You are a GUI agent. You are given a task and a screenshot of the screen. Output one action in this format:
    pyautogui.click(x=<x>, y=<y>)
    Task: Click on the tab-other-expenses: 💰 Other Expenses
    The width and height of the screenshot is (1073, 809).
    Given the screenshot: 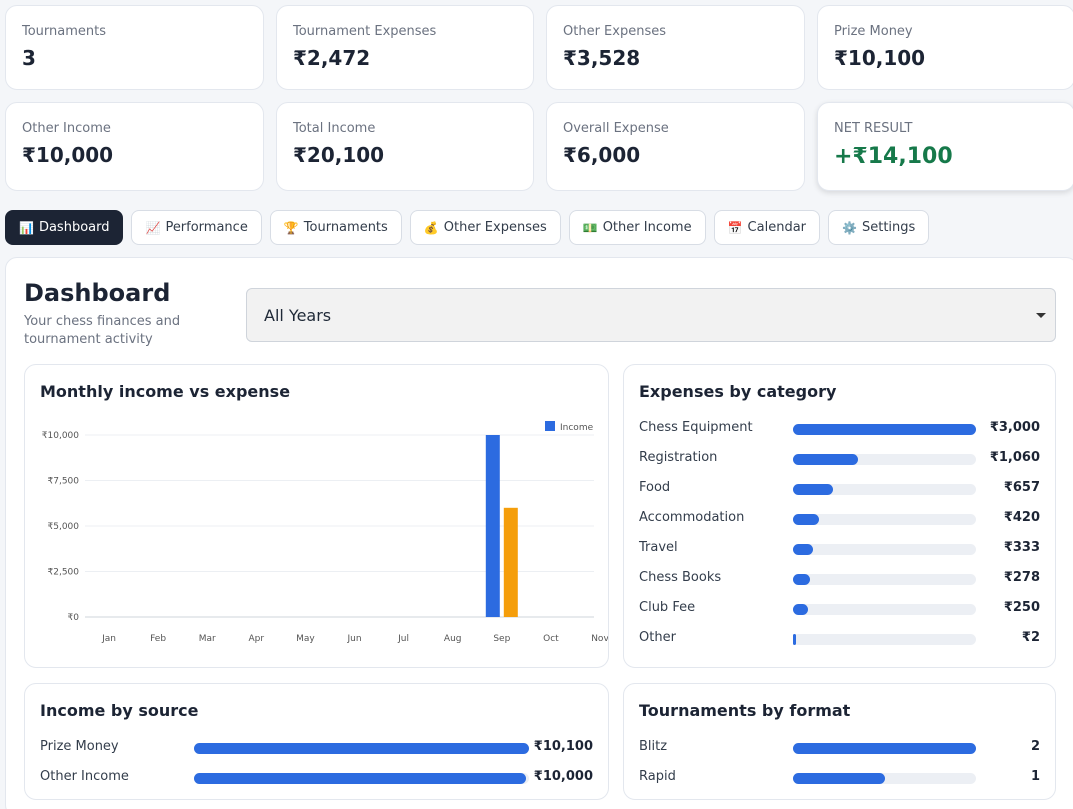 What is the action you would take?
    pyautogui.click(x=485, y=227)
    